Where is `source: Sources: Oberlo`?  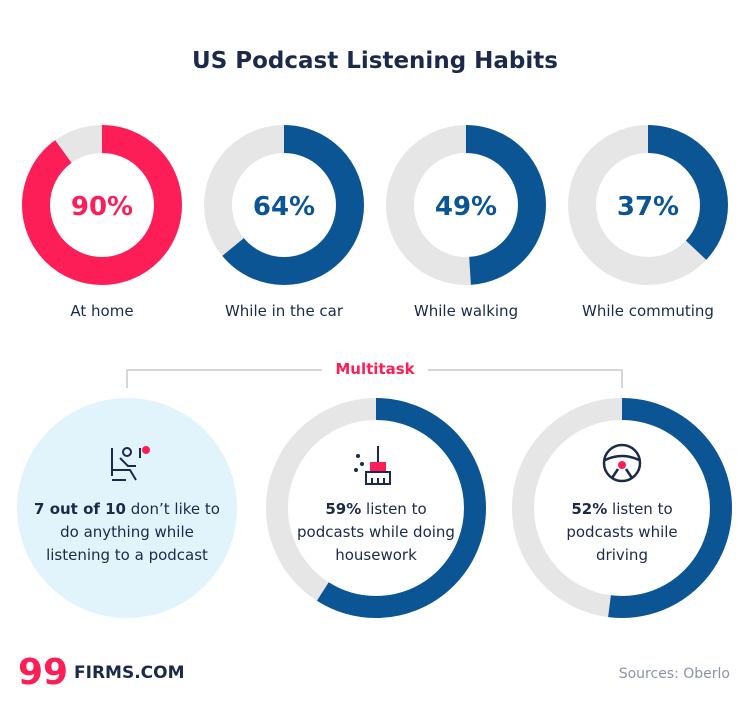 source: Sources: Oberlo is located at coordinates (674, 674).